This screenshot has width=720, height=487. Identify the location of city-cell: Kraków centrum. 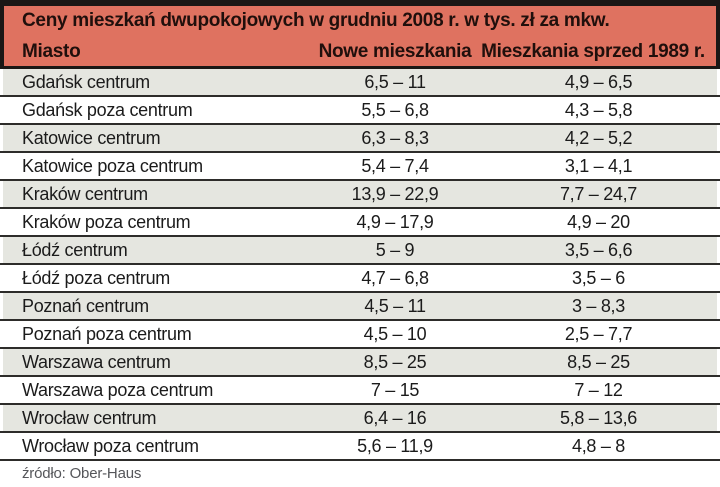
(85, 193).